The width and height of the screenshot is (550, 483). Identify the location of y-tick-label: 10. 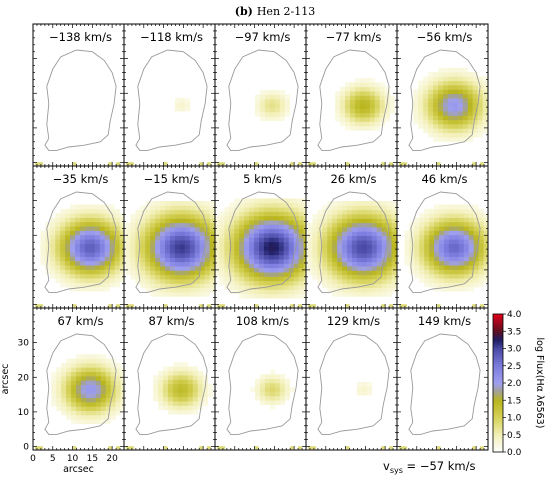
(24, 413).